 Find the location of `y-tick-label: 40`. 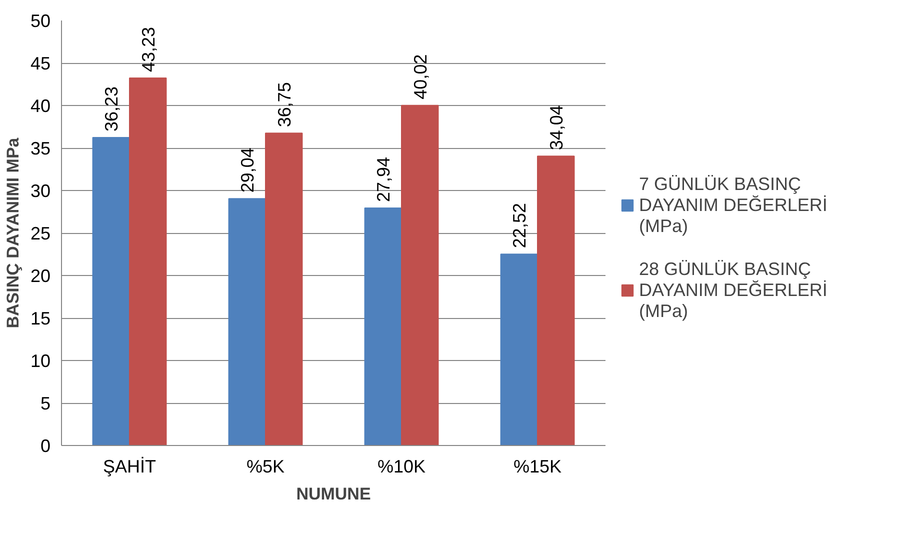

y-tick-label: 40 is located at coordinates (40, 106).